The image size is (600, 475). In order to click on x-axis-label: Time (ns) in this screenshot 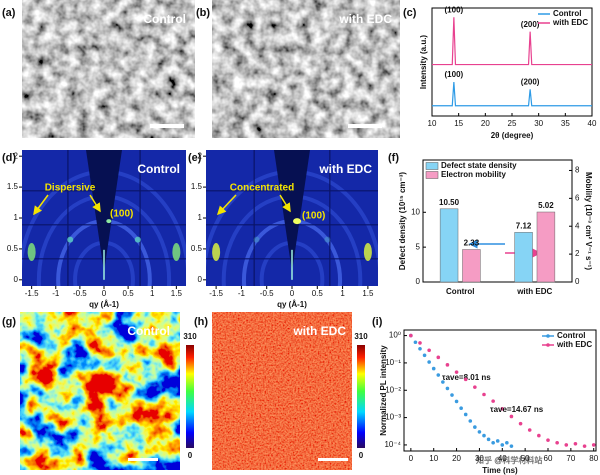, I will do `click(500, 470)`.